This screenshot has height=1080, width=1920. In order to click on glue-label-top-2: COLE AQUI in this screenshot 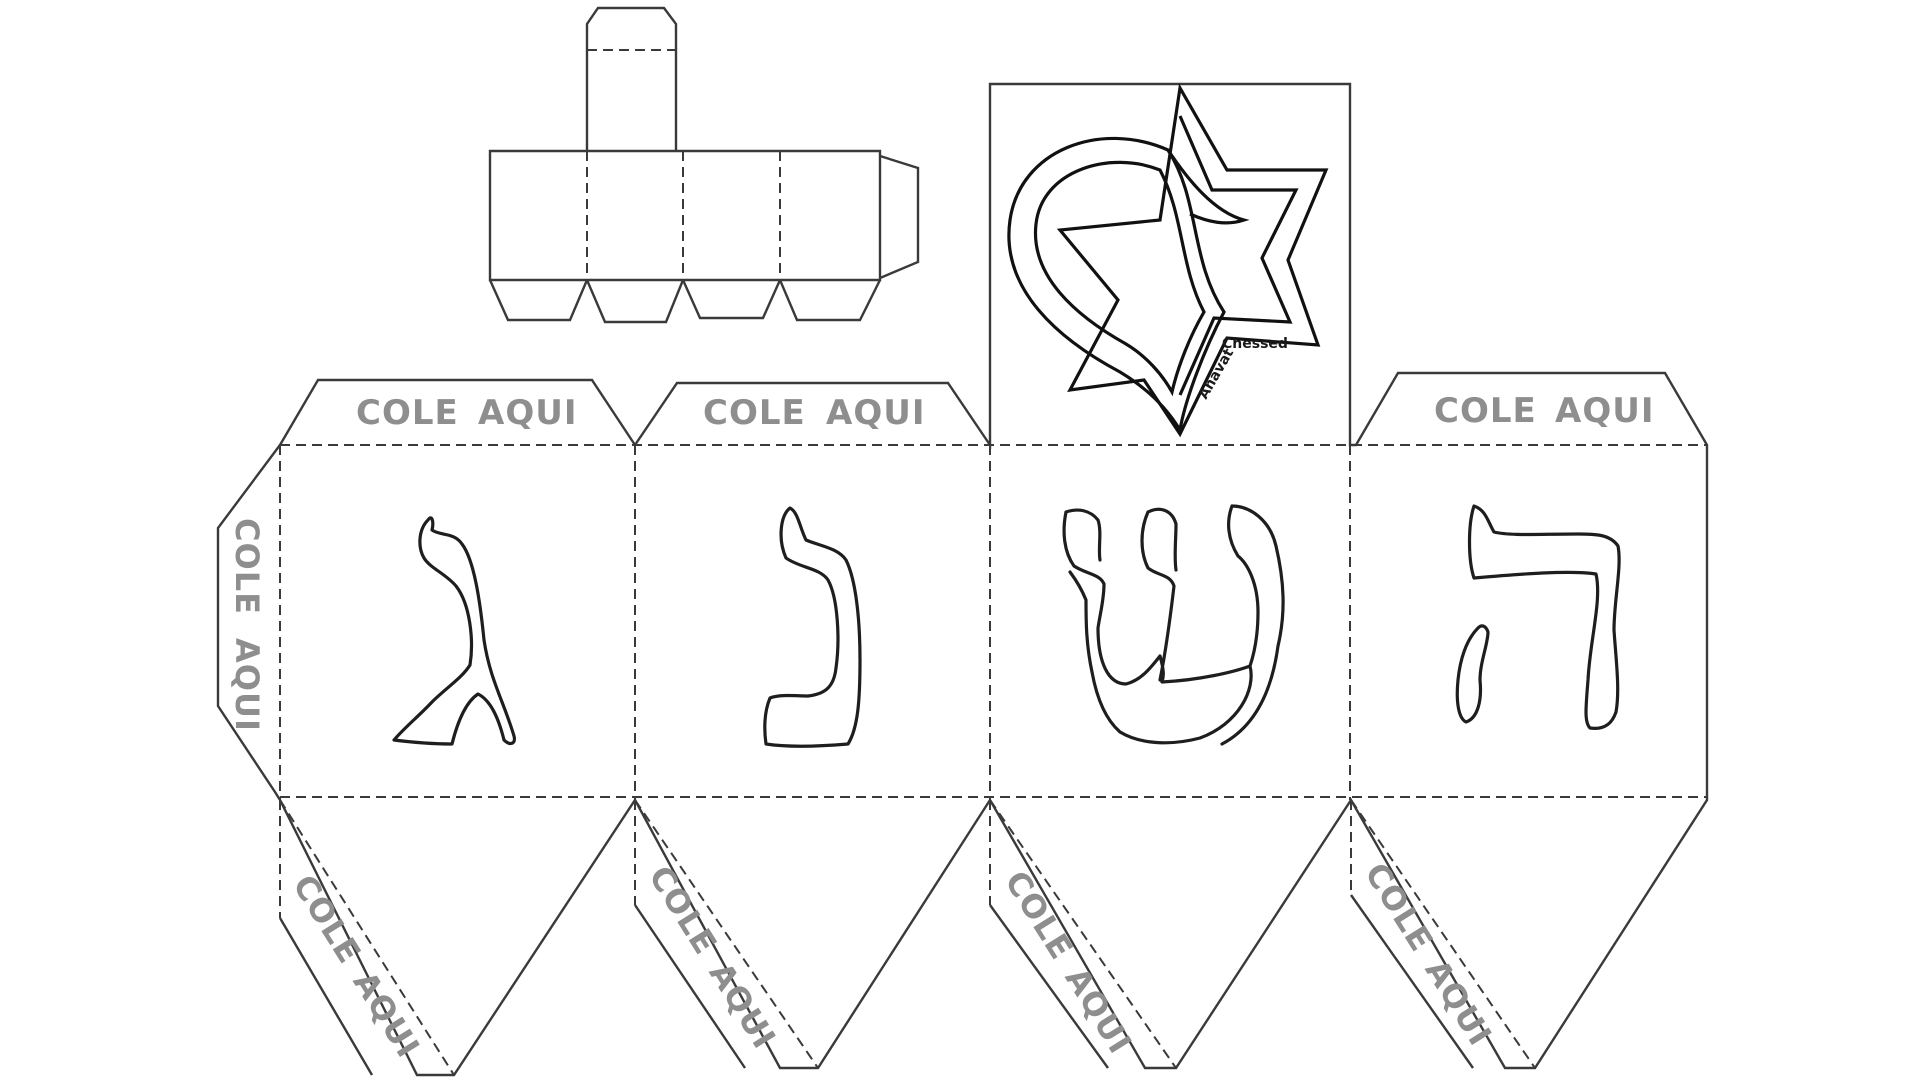, I will do `click(814, 413)`.